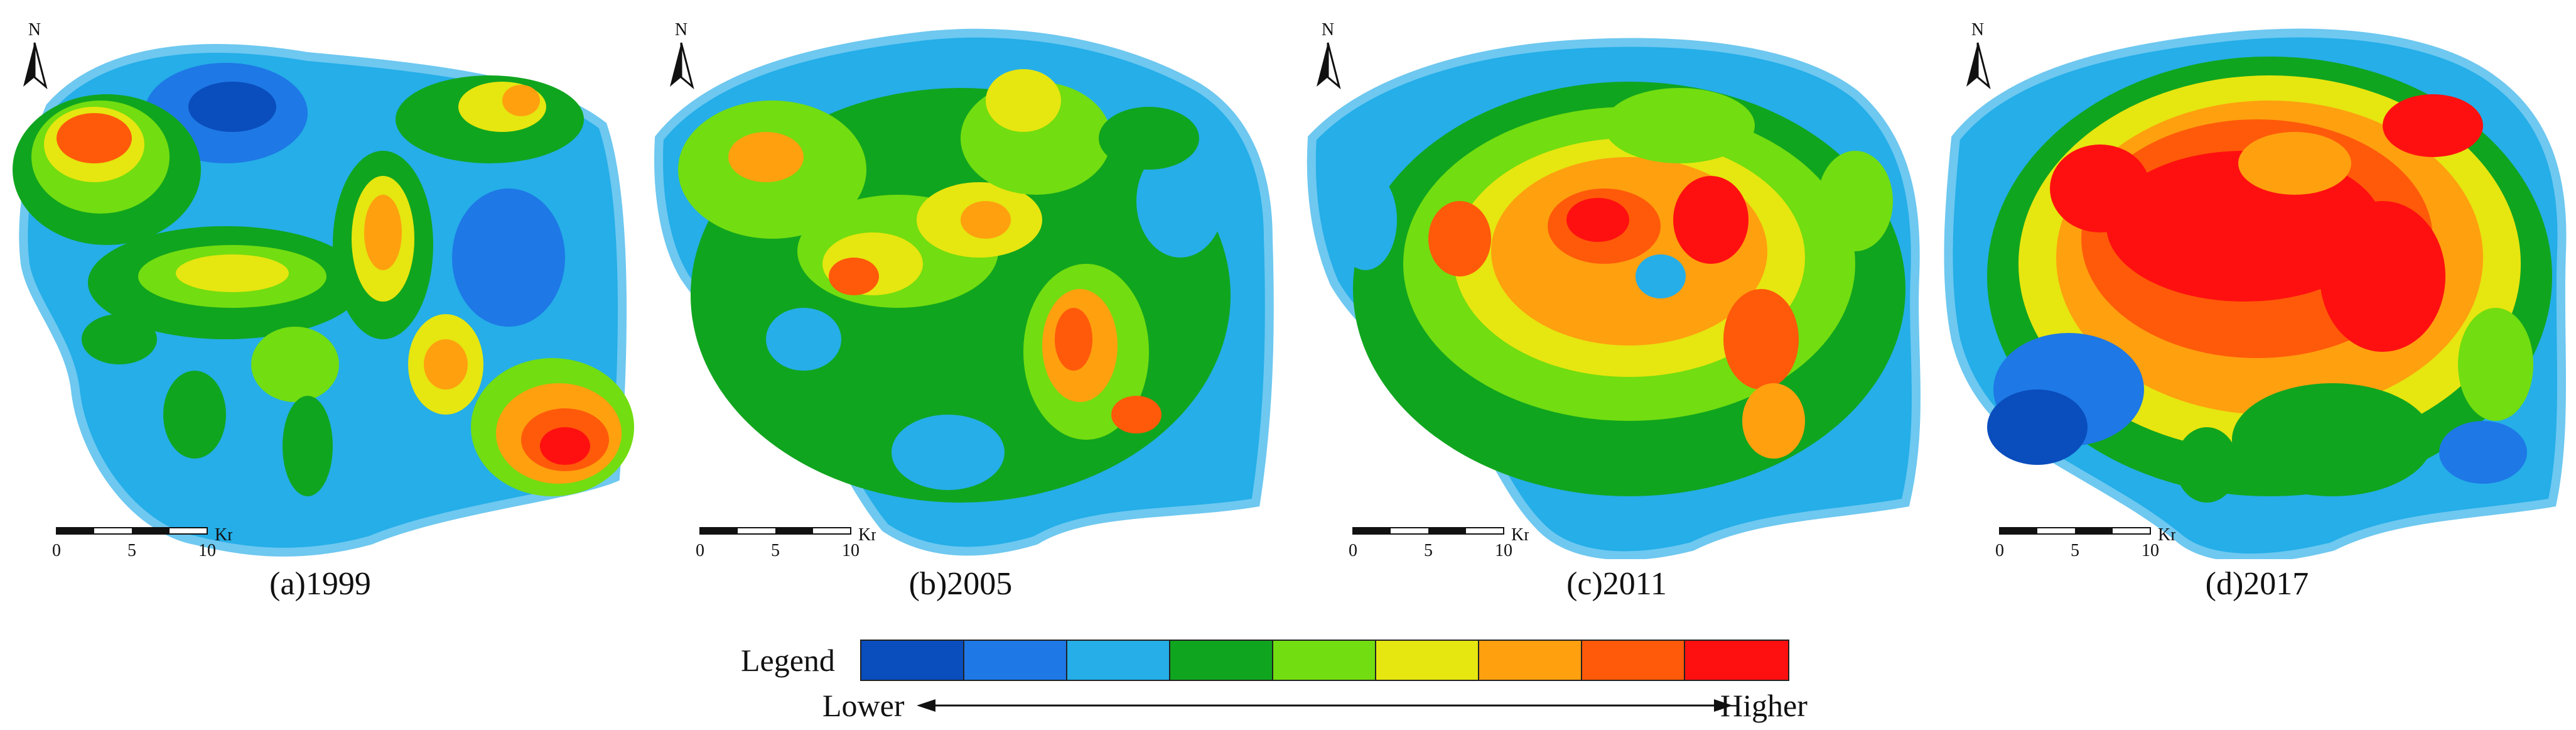 This screenshot has height=730, width=2576. Describe the element at coordinates (1616, 584) in the screenshot. I see `panel-caption: (c)2011` at that location.